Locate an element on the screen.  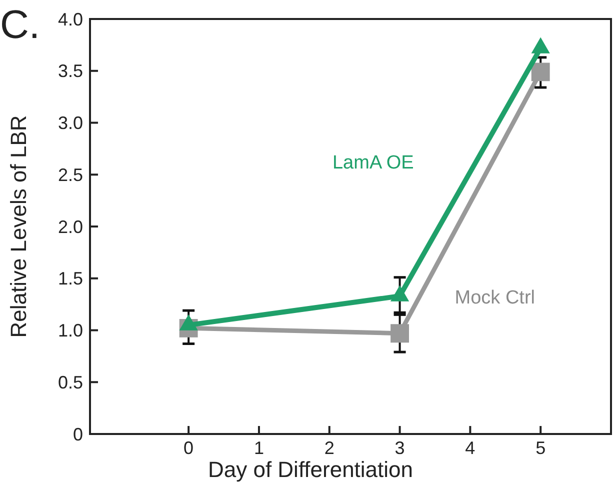
x-tick-label: 3 is located at coordinates (399, 448).